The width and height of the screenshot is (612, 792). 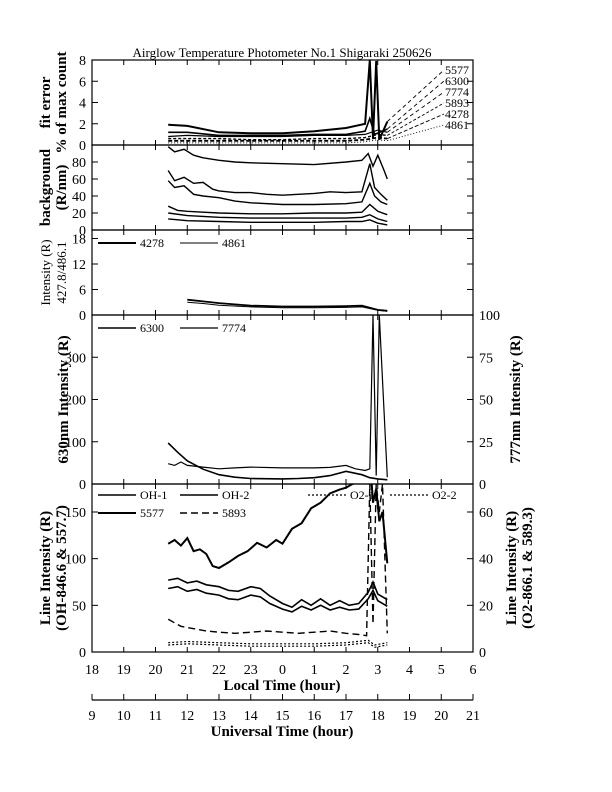 What do you see at coordinates (92, 716) in the screenshot?
I see `ut-tick-label: 9` at bounding box center [92, 716].